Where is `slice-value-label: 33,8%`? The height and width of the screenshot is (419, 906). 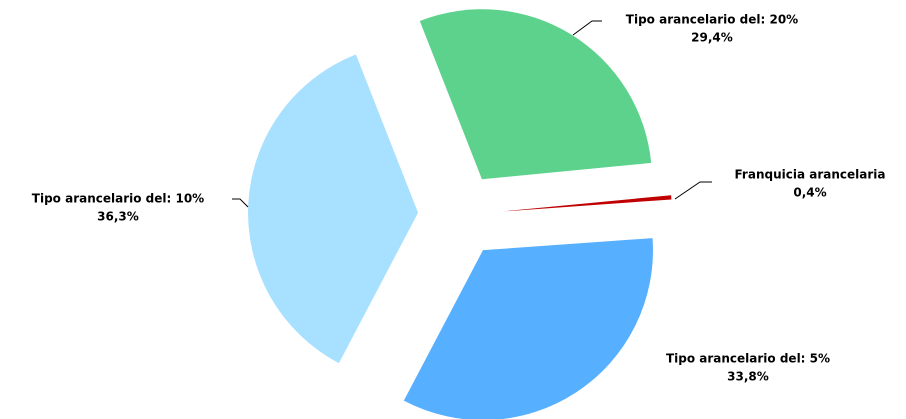
slice-value-label: 33,8% is located at coordinates (748, 377).